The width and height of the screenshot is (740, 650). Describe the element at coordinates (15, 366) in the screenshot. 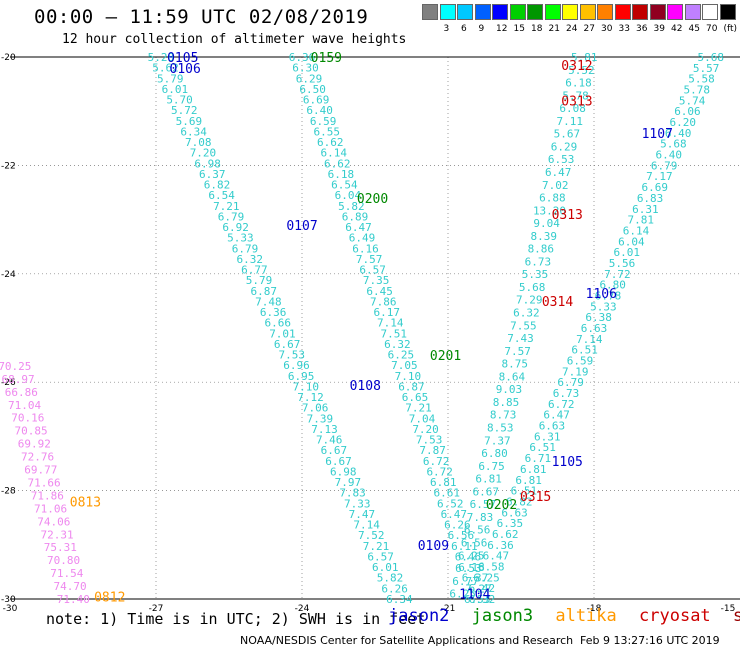

I see `wave-height-value: 70.25` at that location.